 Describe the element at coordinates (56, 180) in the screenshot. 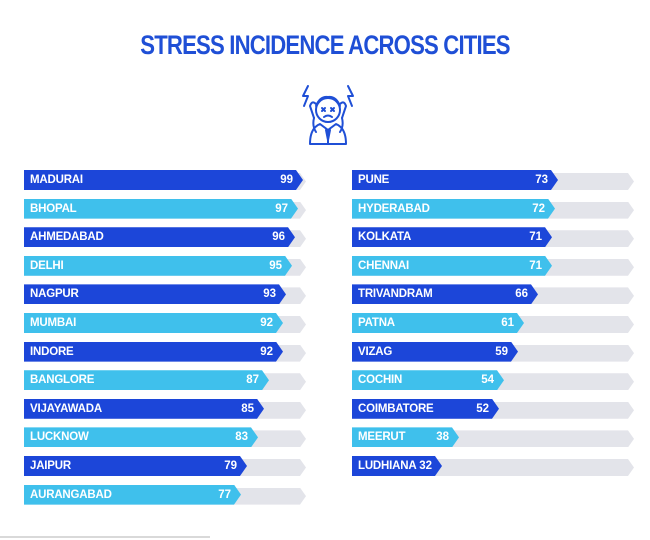

I see `bar-category-label: MADURAI` at that location.